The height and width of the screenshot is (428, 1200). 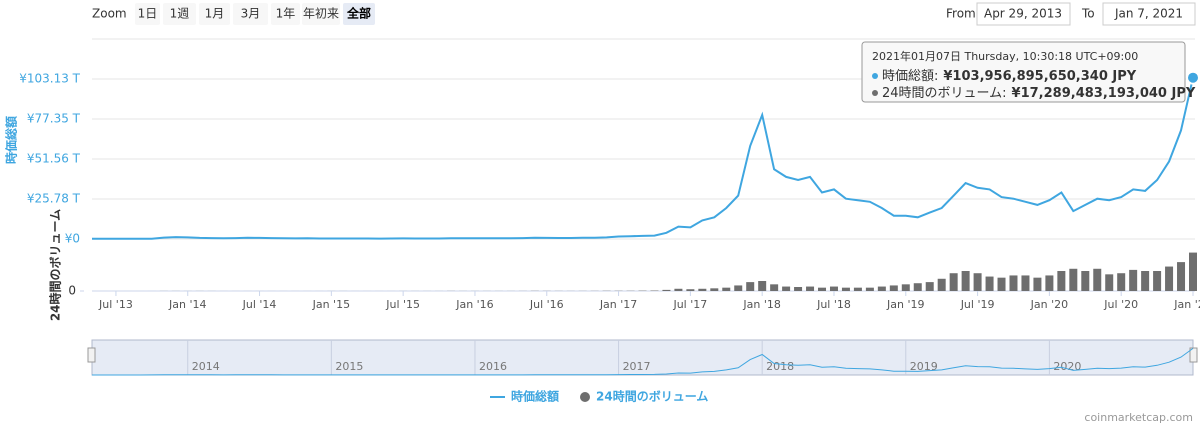 I want to click on y-tick-label: ¥77.35 T, so click(x=54, y=118).